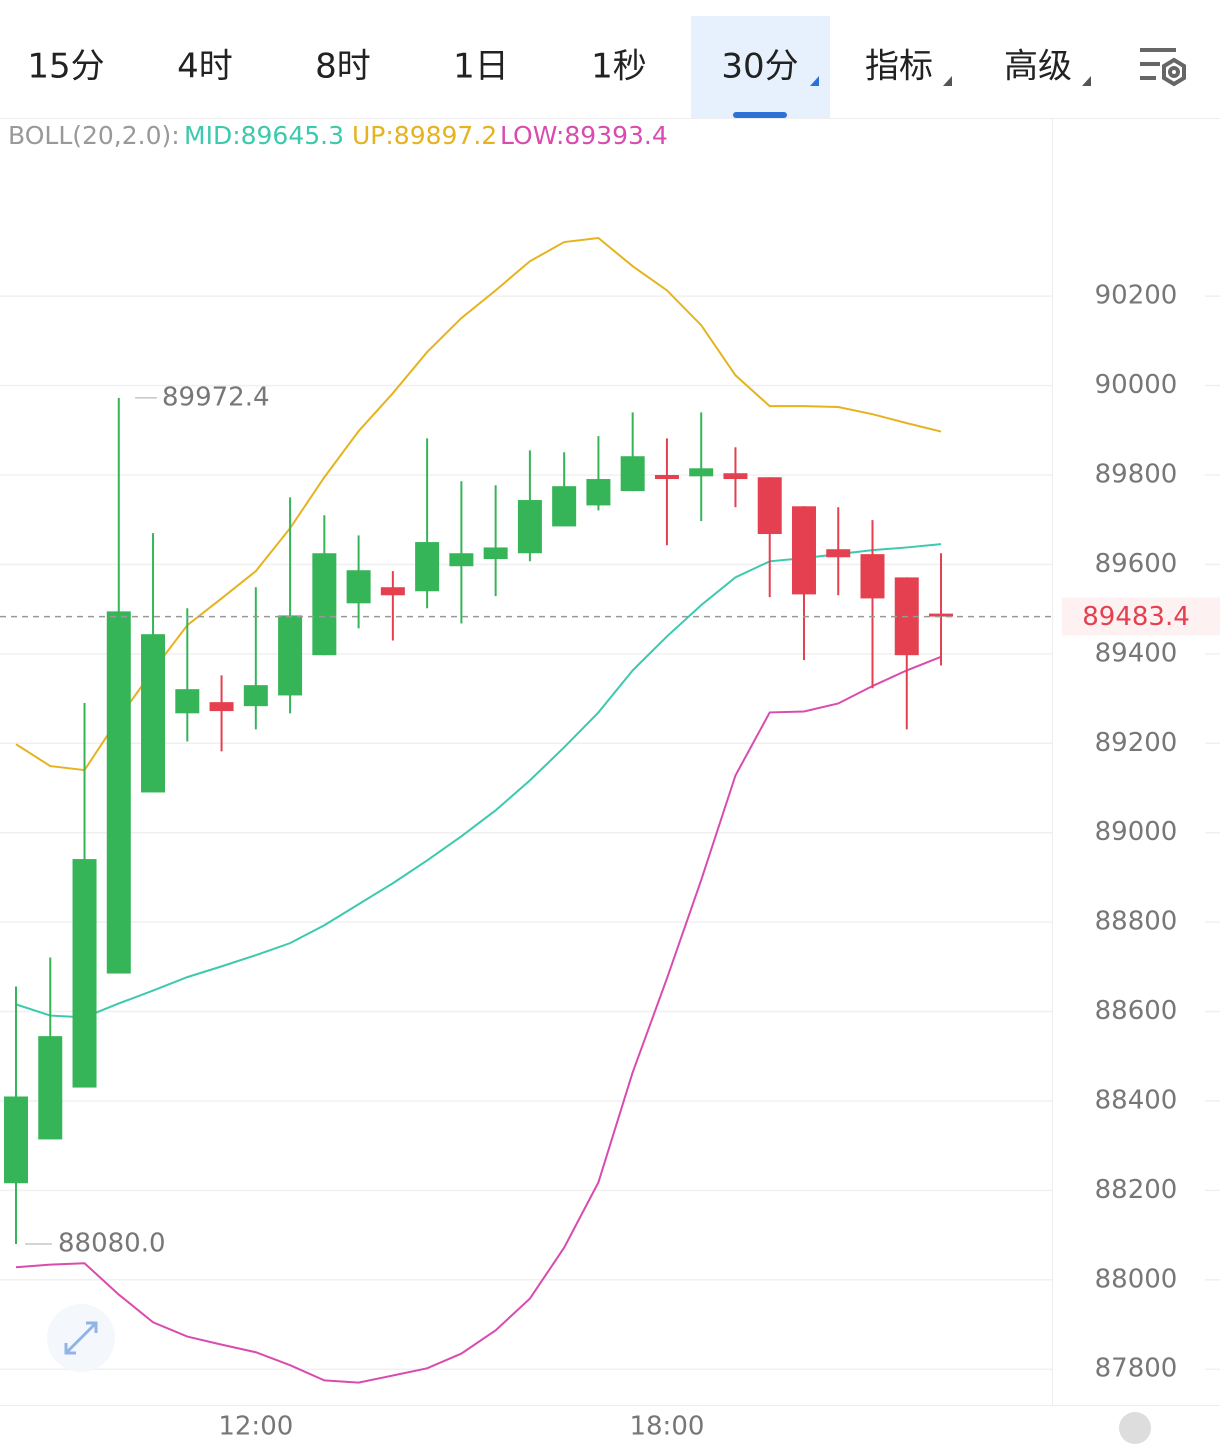 The image size is (1220, 1449). I want to click on tab: 8时, so click(343, 67).